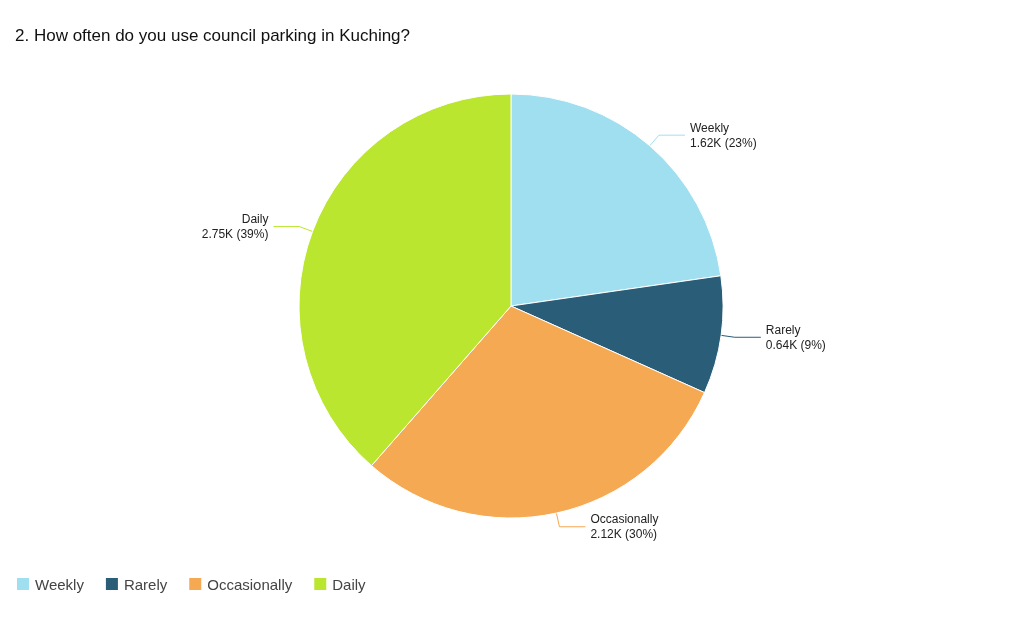 The image size is (1024, 619). What do you see at coordinates (250, 584) in the screenshot?
I see `legend-label: Occasionally` at bounding box center [250, 584].